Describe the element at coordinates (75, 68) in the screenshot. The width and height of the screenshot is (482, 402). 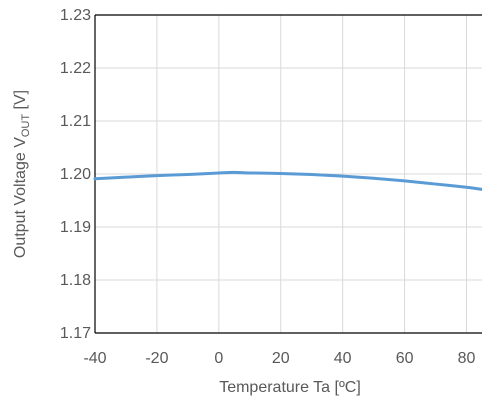
I see `y-tick-label: 1.22` at that location.